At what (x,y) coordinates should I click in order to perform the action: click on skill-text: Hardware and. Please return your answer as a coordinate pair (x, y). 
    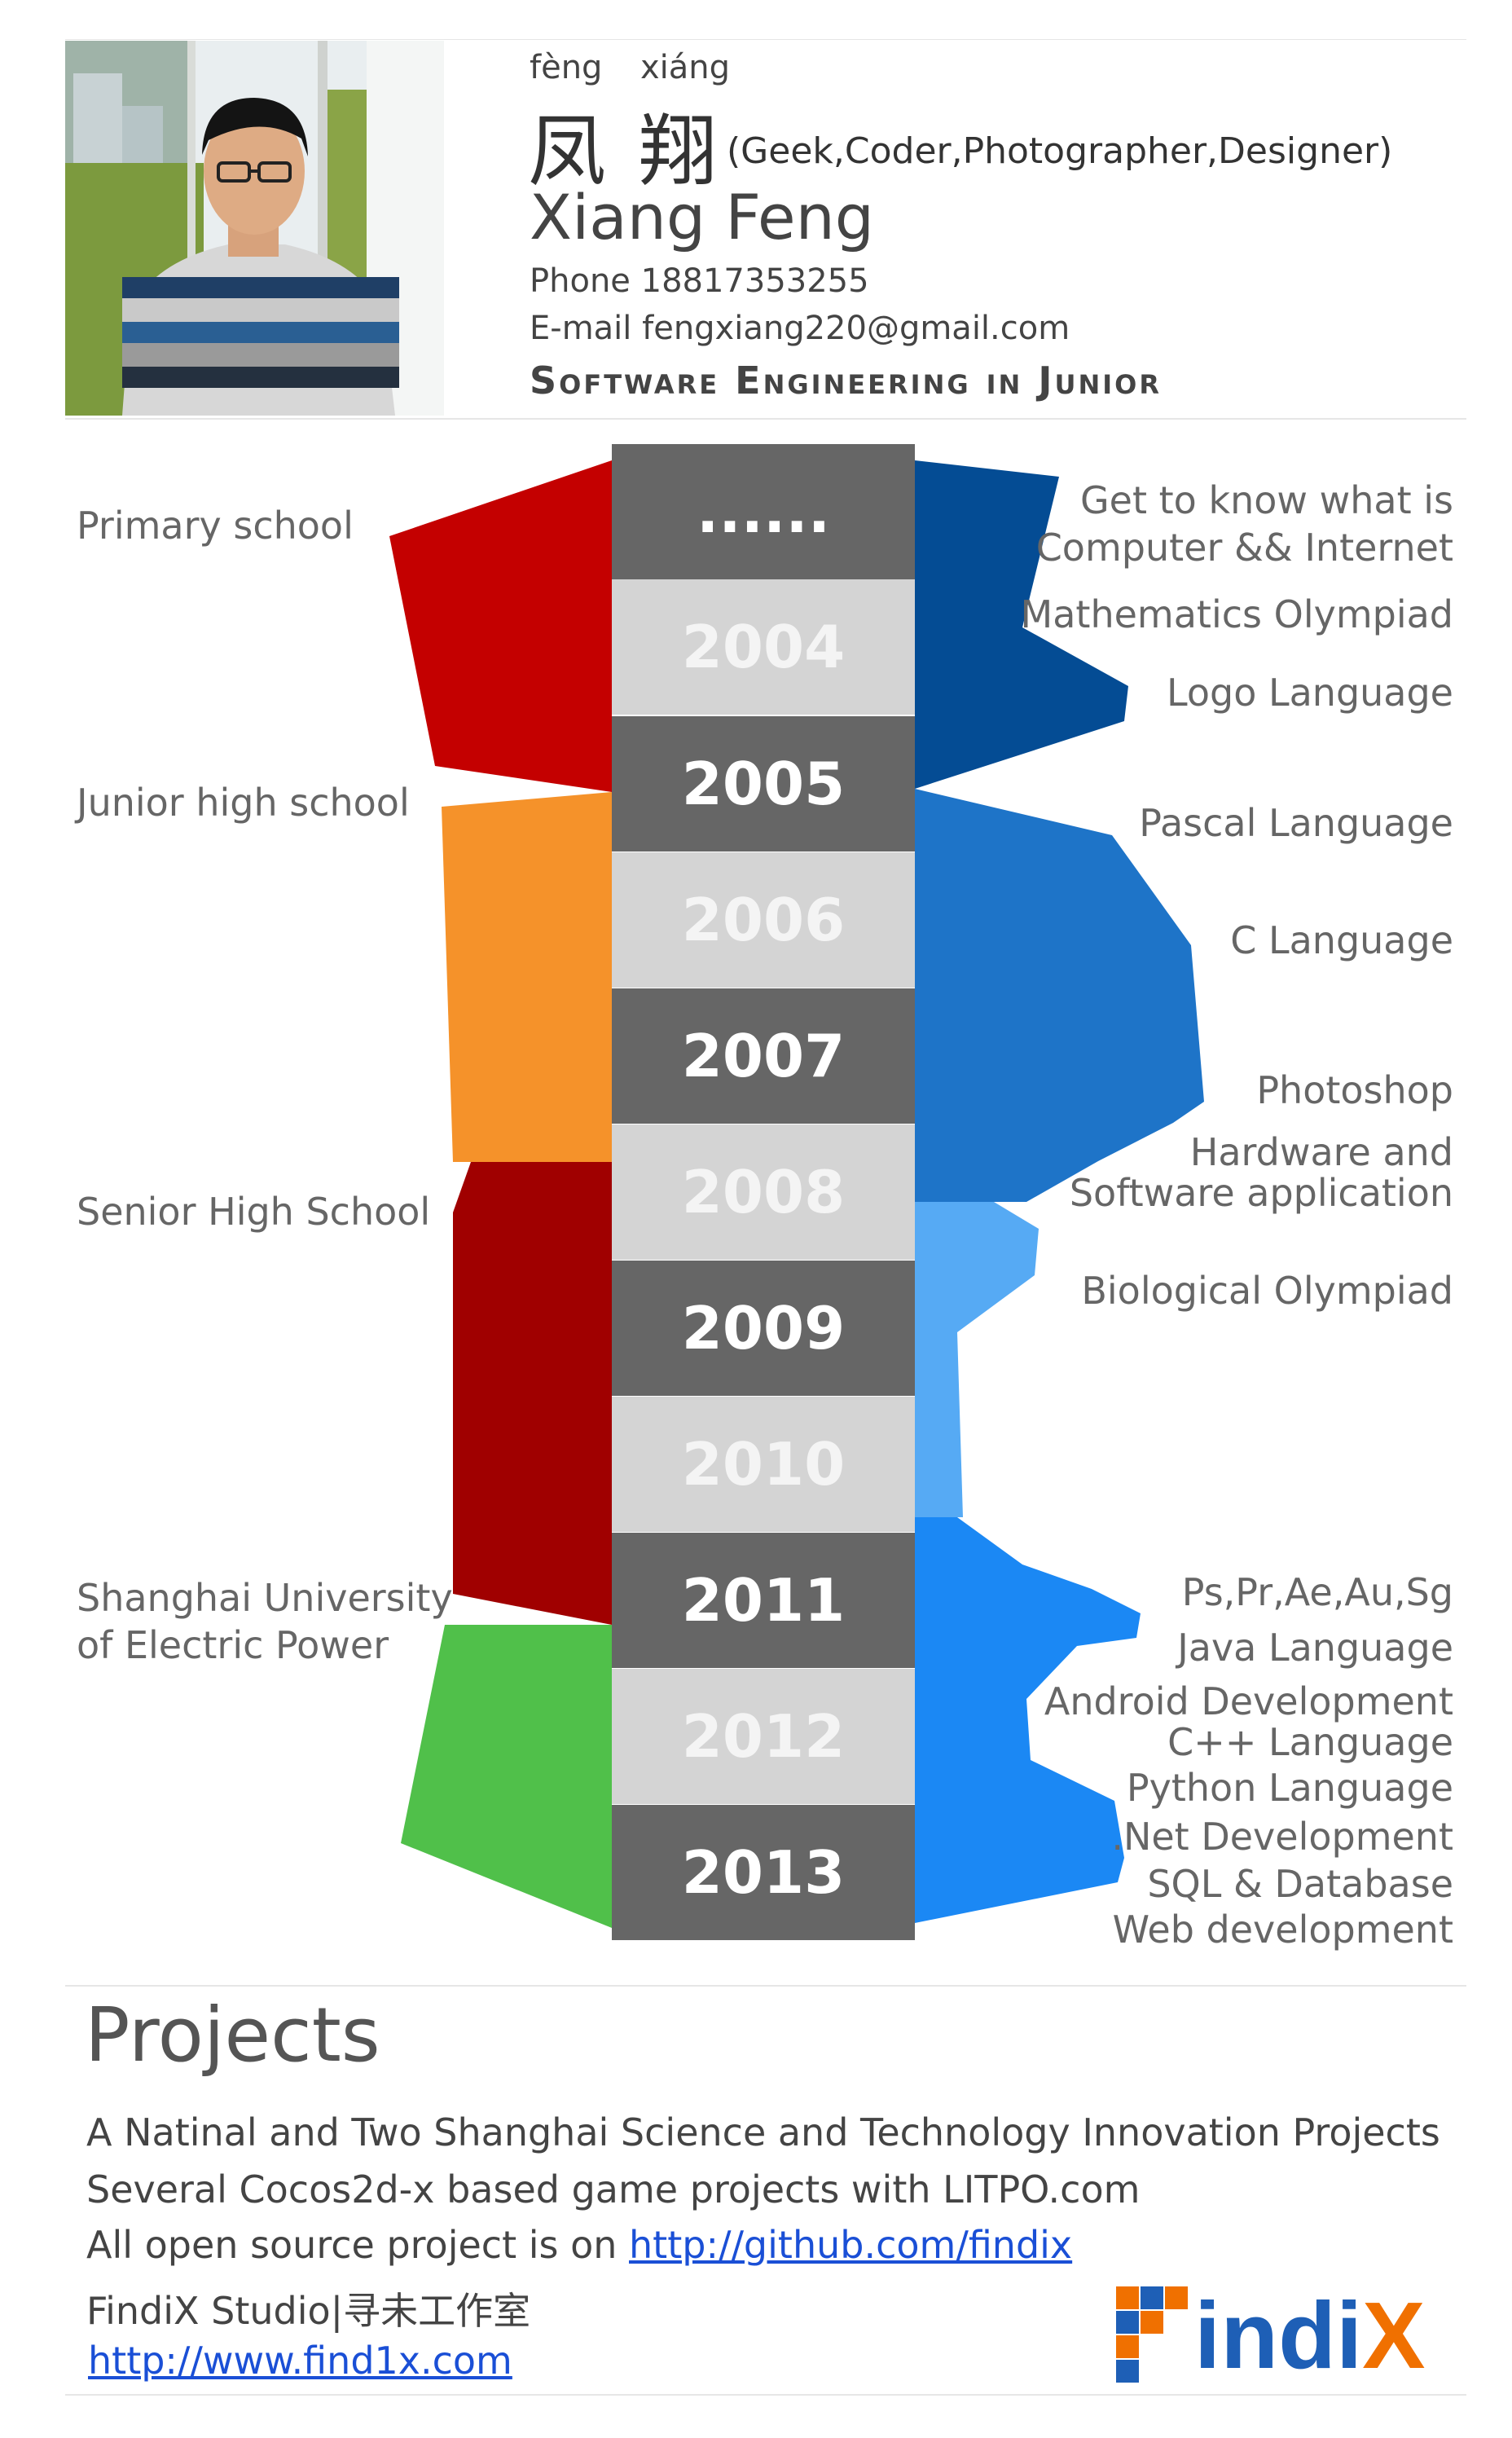
    Looking at the image, I should click on (1321, 1152).